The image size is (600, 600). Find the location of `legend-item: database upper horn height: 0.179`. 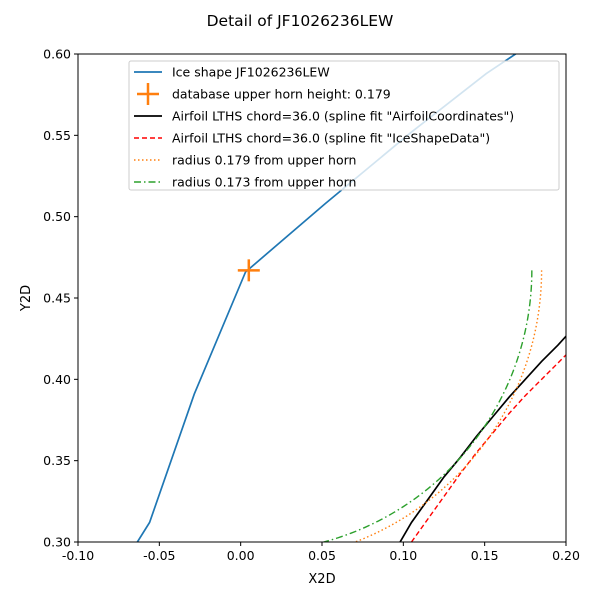

legend-item: database upper horn height: 0.179 is located at coordinates (264, 94).